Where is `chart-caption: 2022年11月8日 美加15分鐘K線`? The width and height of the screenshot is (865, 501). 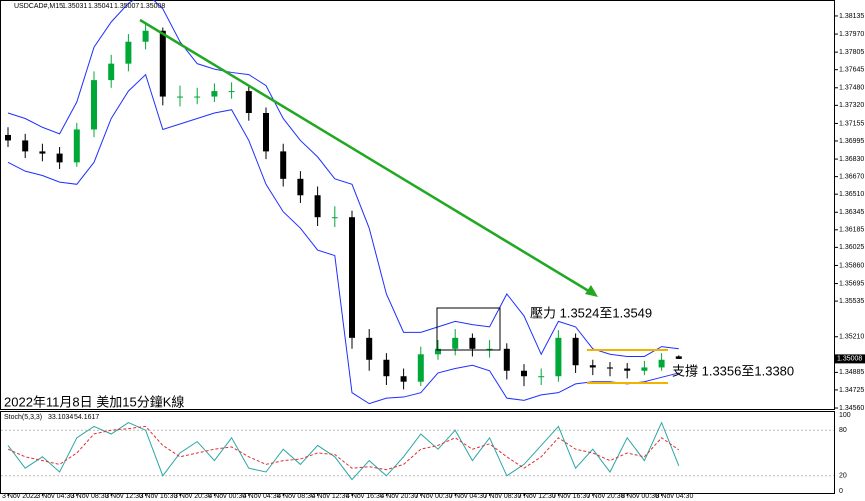 chart-caption: 2022年11月8日 美加15分鐘K線 is located at coordinates (94, 401).